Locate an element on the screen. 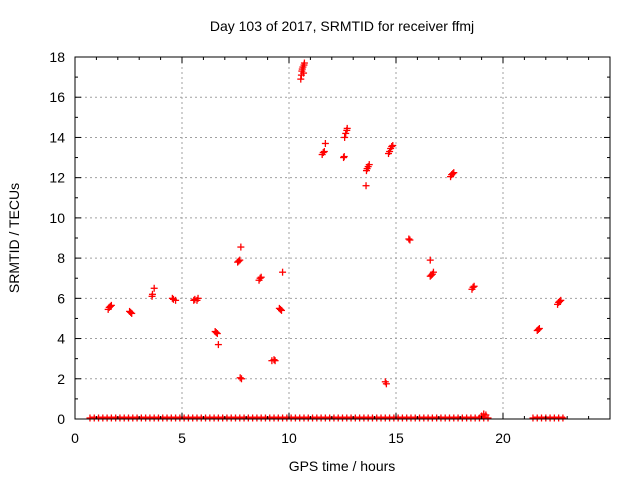 Image resolution: width=640 pixels, height=485 pixels. x-tick-label: 15 is located at coordinates (396, 438).